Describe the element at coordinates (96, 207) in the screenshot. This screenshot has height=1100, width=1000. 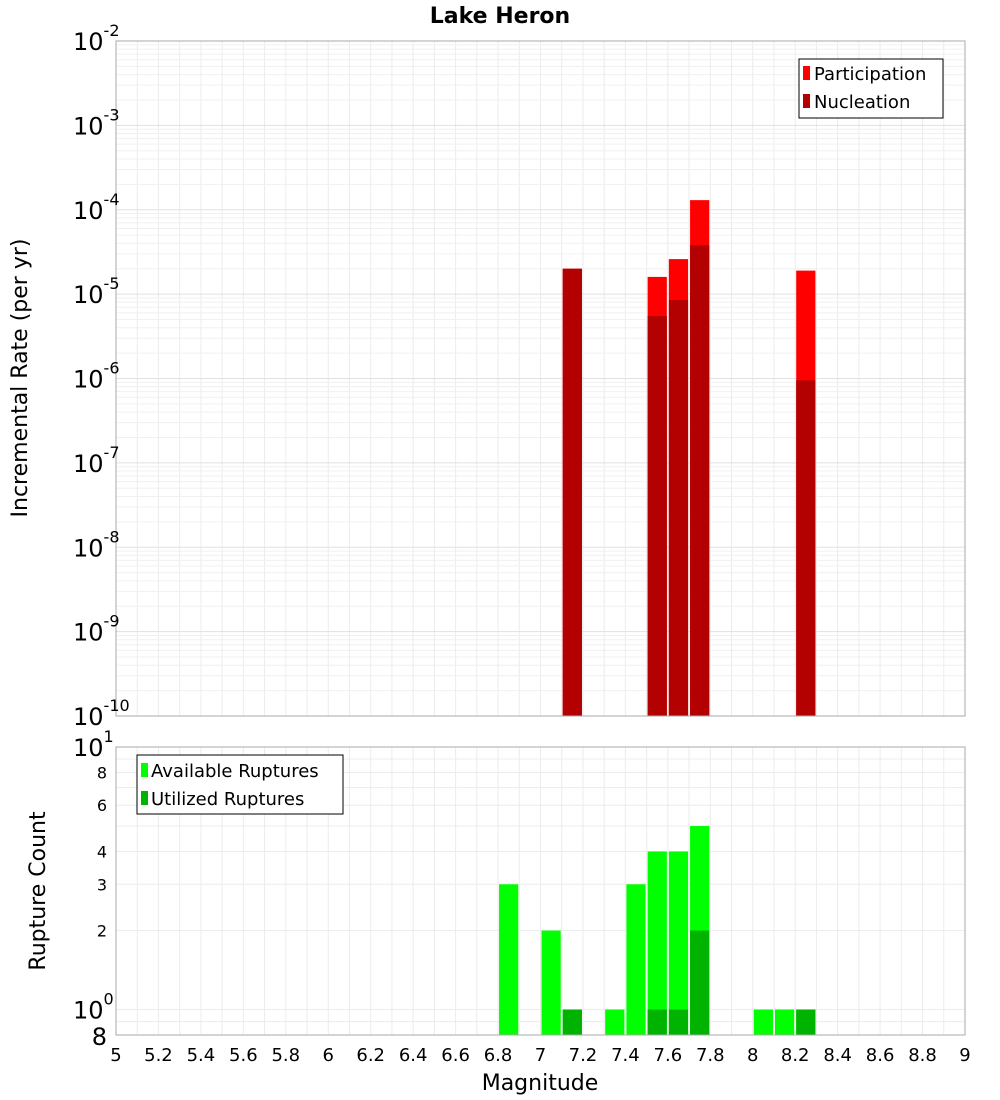
I see `top-y-tick-label: 10⁻⁴` at that location.